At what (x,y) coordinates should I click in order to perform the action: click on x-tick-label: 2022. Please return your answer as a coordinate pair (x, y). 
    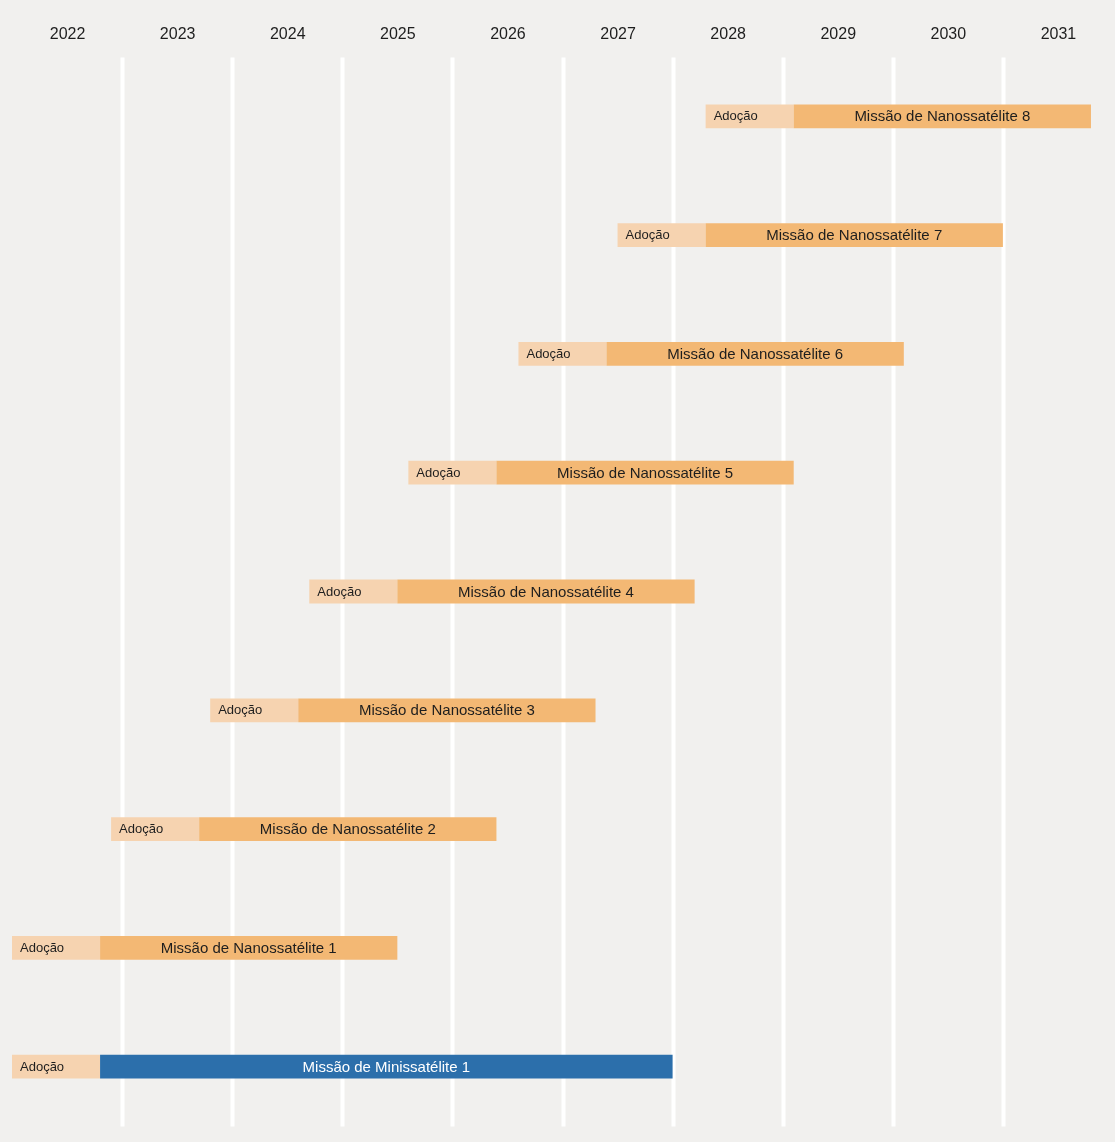
    Looking at the image, I should click on (67, 33).